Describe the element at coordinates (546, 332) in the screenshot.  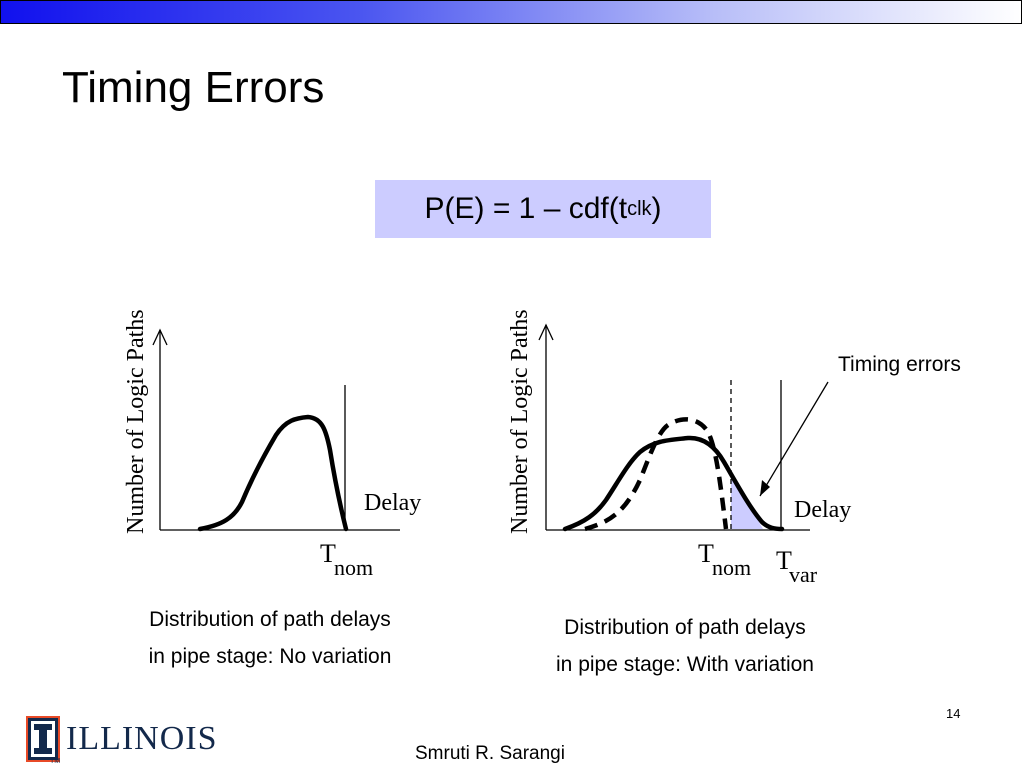
I see `right-y-axis-arrow` at that location.